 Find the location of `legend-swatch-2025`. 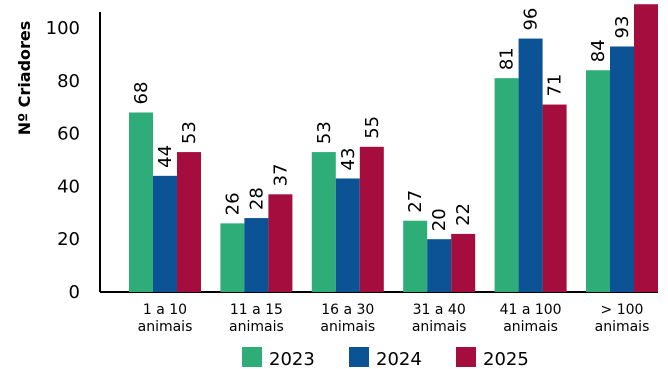

legend-swatch-2025 is located at coordinates (466, 357).